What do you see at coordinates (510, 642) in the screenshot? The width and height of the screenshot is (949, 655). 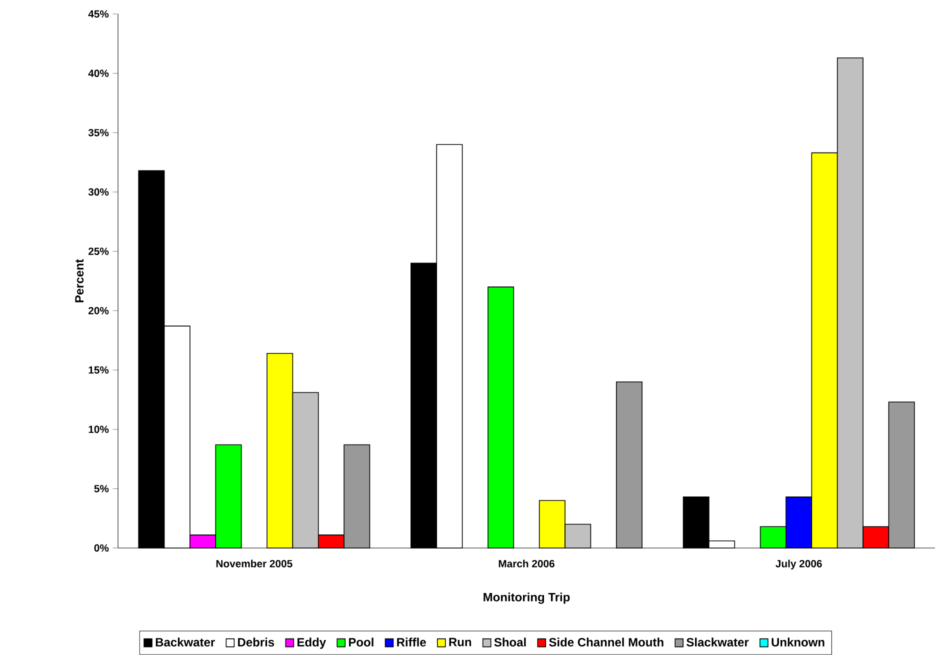 I see `legend-label: Shoal` at bounding box center [510, 642].